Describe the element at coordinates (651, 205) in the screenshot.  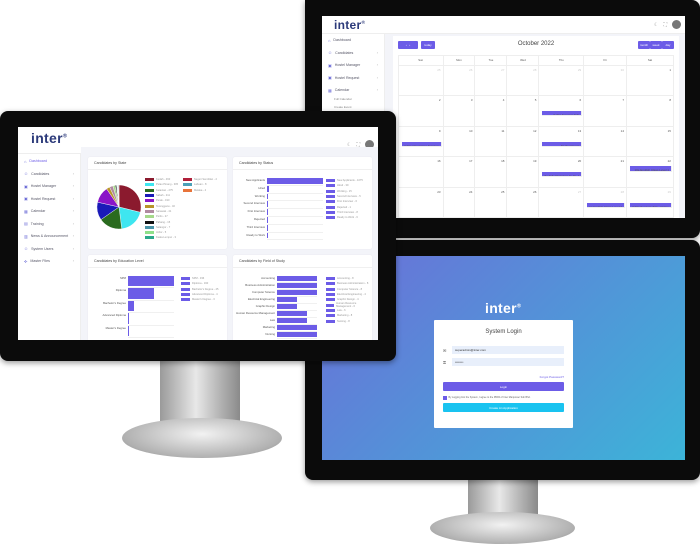
I see `calendar-event: 3:30a Seminar Talk - Online` at that location.